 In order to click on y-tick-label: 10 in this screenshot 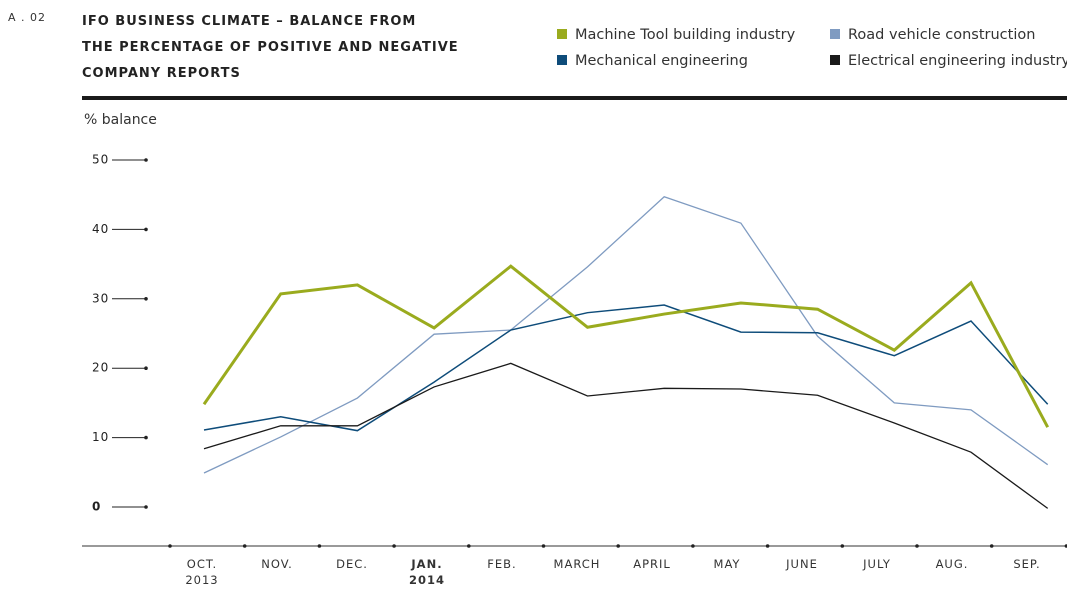, I will do `click(100, 437)`.